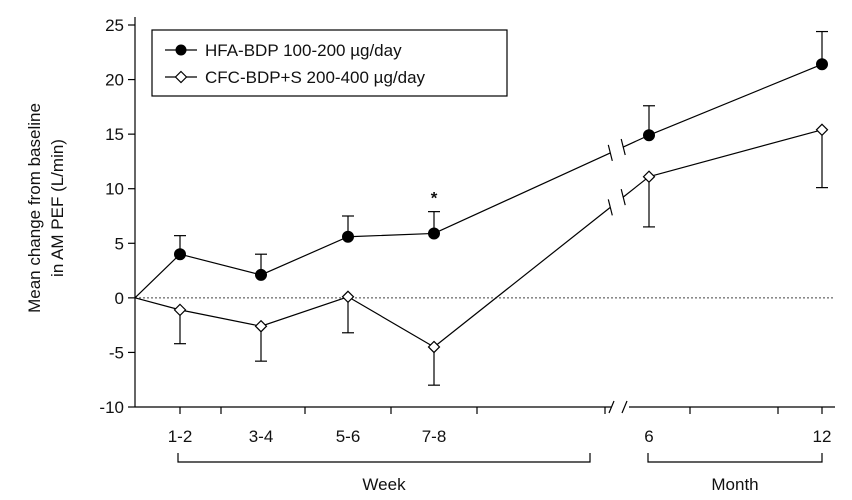 The image size is (852, 500). Describe the element at coordinates (303, 50) in the screenshot. I see `legend-label: HFA-BDP 100-200 µg/day` at that location.